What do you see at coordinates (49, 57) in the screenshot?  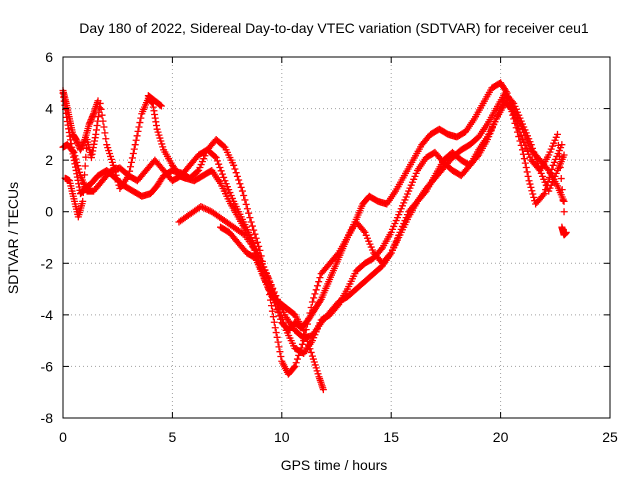 I see `y-tick-label: 6` at bounding box center [49, 57].